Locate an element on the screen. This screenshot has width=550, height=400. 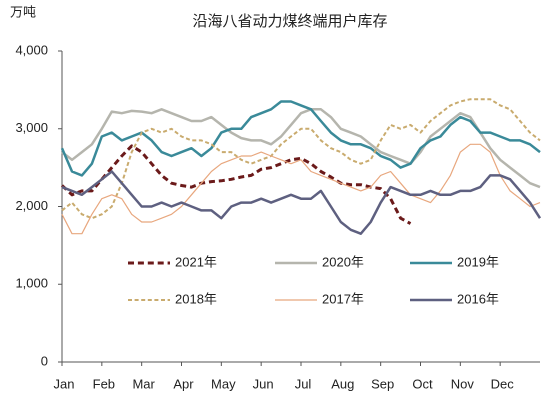
legend-label: 2021年 is located at coordinates (196, 261).